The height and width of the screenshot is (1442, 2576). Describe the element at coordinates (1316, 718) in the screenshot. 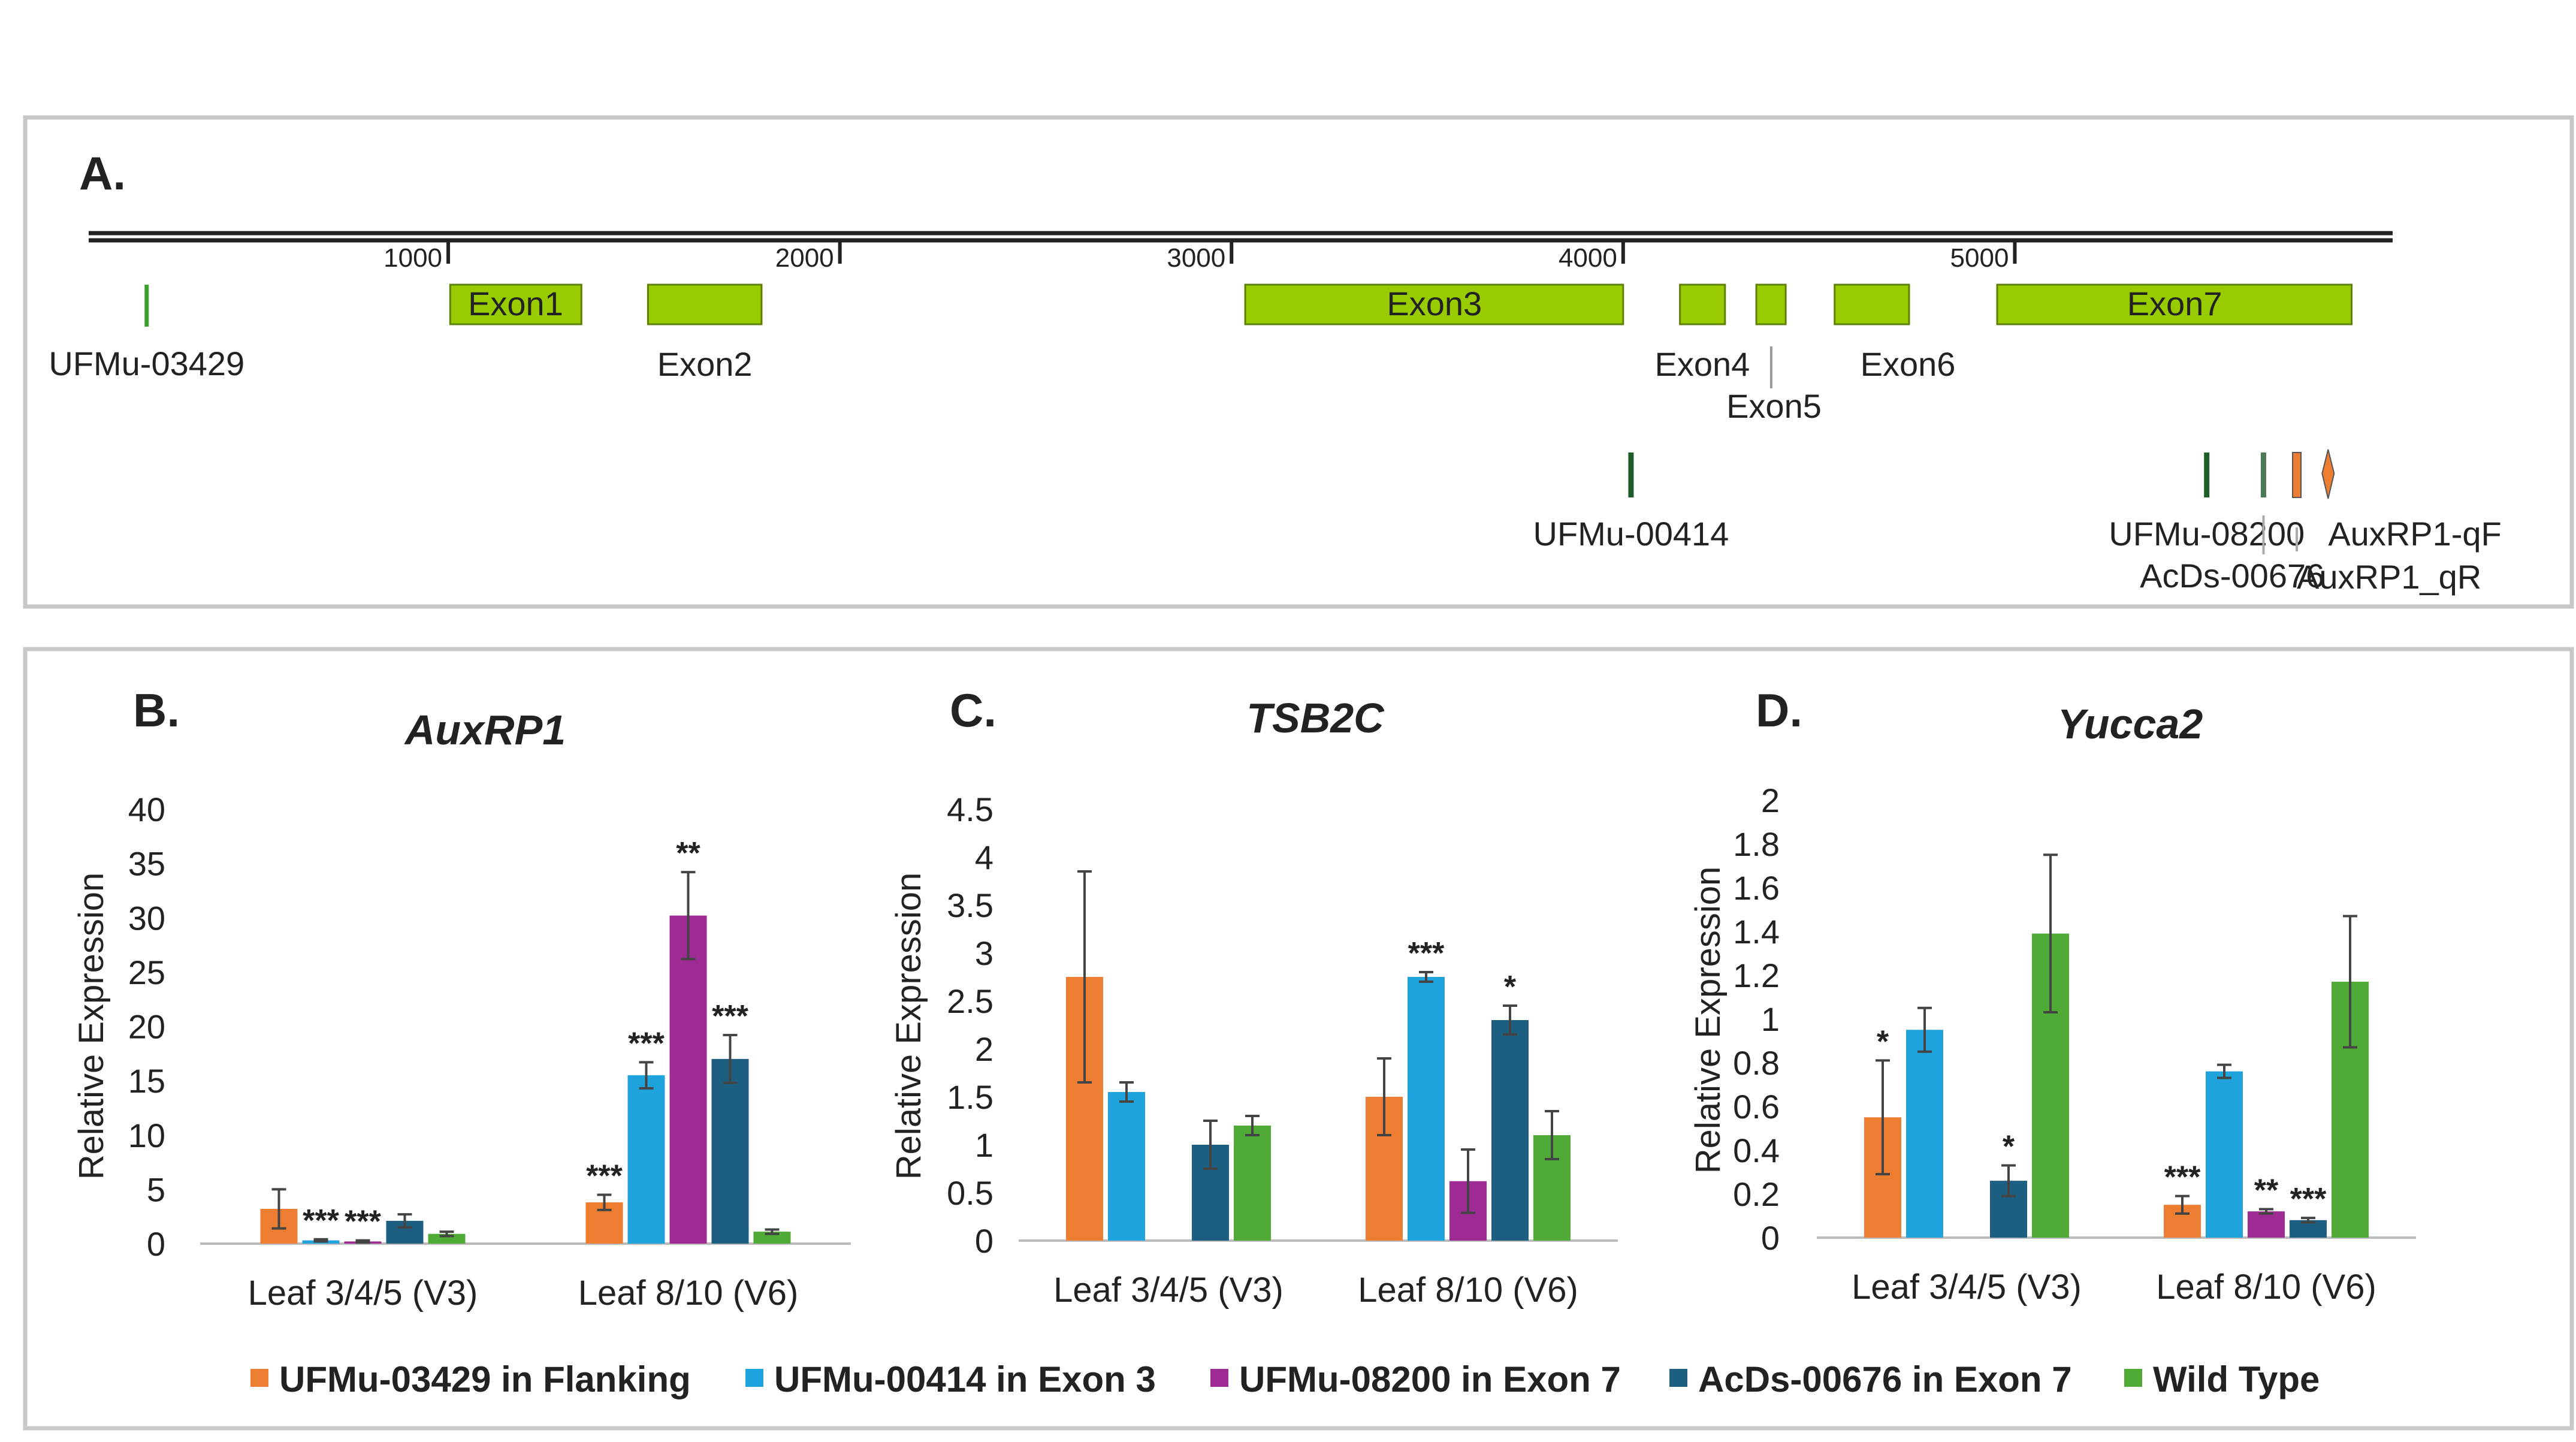

I see `chart-title: TSB2C` at that location.